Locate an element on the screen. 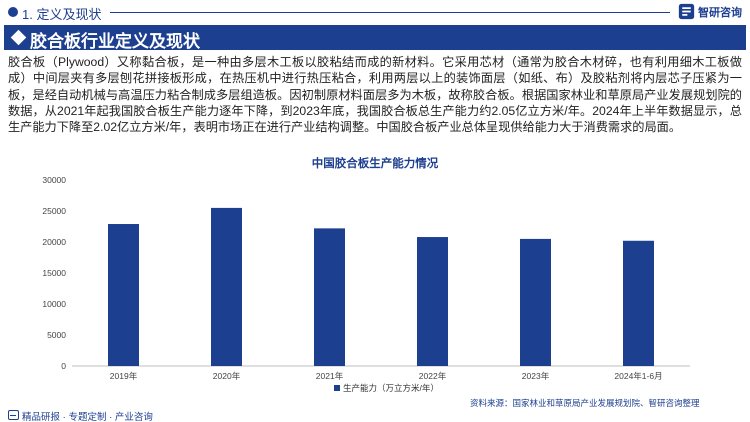 This screenshot has width=750, height=422. x-tick-label: 2022年 is located at coordinates (433, 376).